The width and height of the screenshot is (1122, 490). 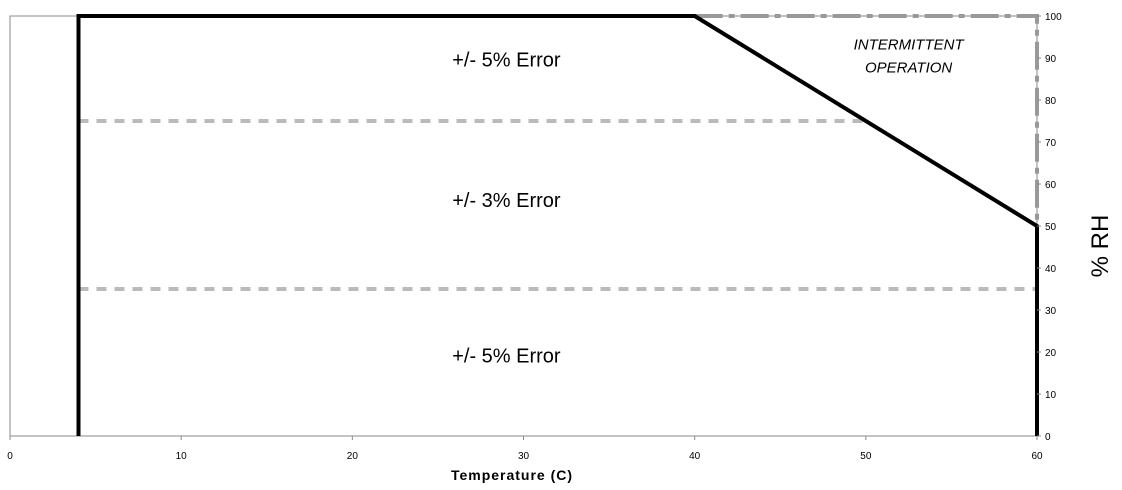 What do you see at coordinates (506, 201) in the screenshot?
I see `region-annotation-3: +/- 3% Error` at bounding box center [506, 201].